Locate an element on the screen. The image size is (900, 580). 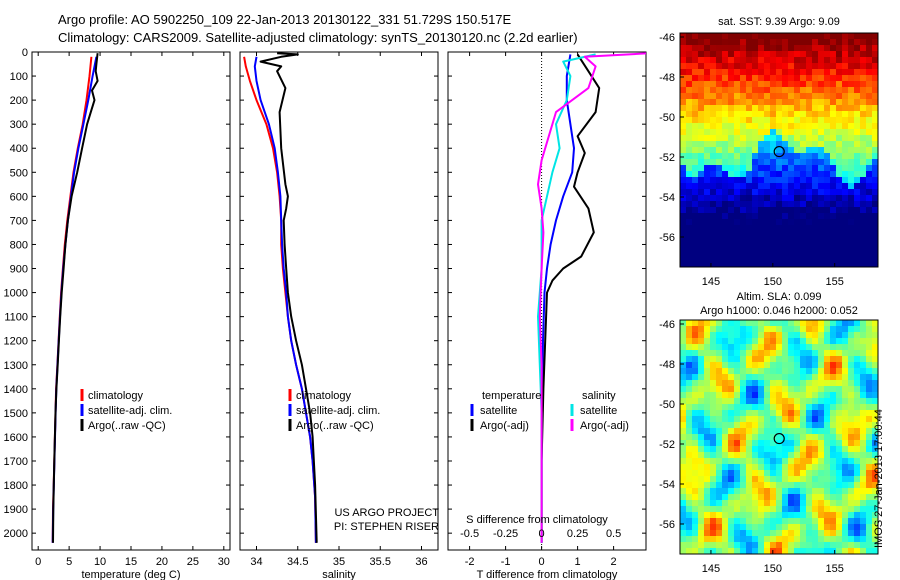
legend-label: Argo(..raw -QC) is located at coordinates (127, 426).